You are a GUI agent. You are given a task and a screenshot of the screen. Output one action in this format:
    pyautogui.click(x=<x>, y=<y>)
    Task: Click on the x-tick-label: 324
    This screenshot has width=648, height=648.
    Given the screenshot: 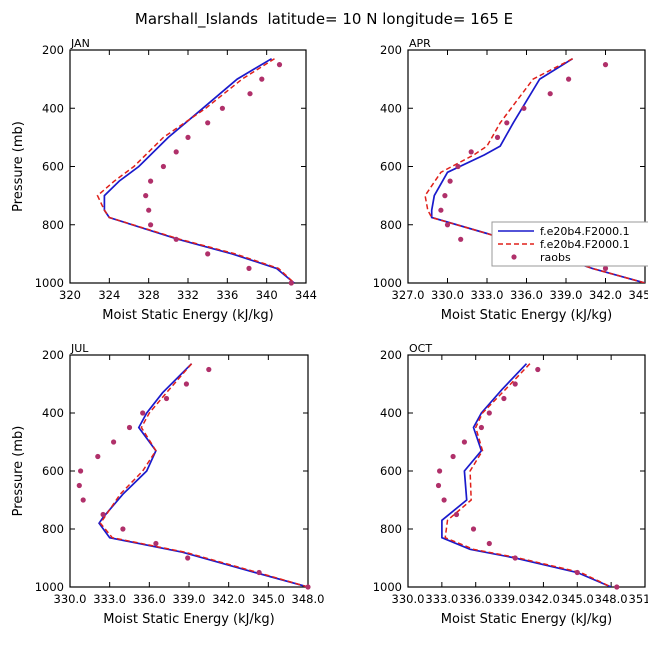 What is the action you would take?
    pyautogui.click(x=109, y=295)
    